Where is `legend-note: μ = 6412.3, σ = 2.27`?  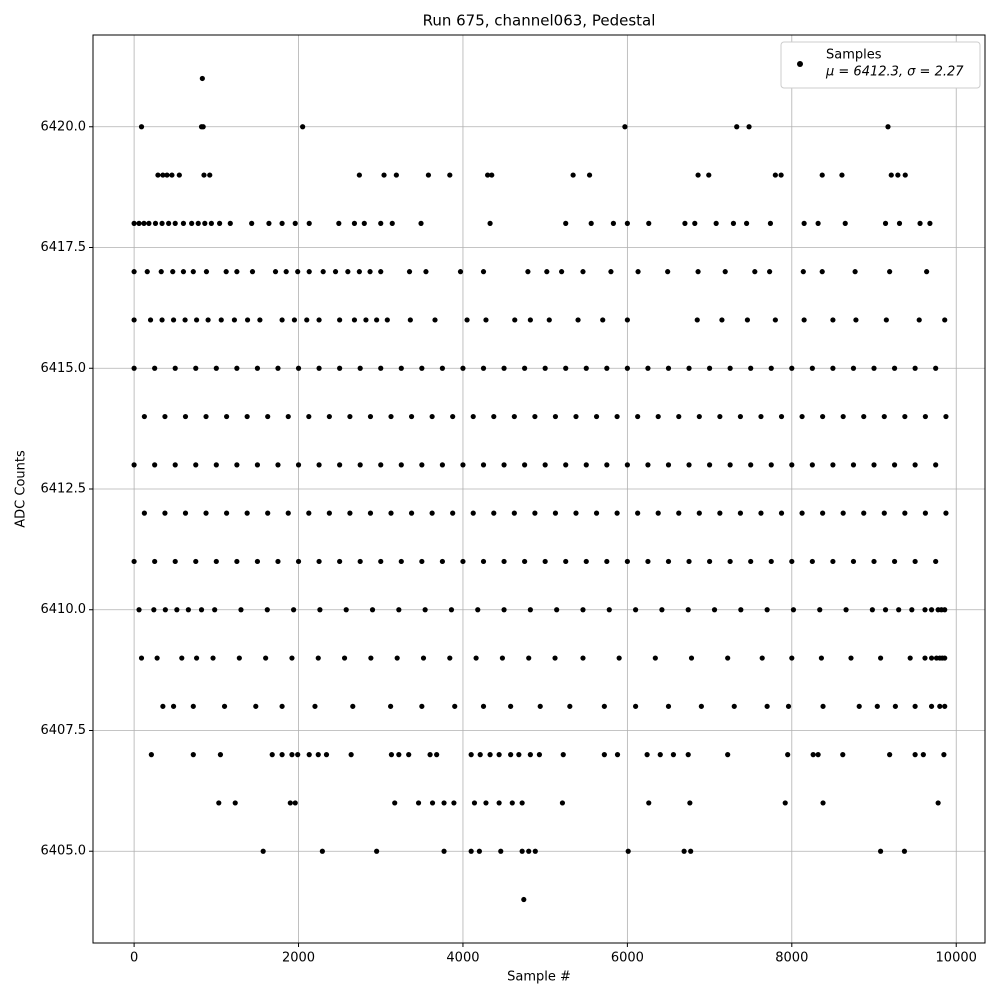
legend-note: μ = 6412.3, σ = 2.27 is located at coordinates (894, 72).